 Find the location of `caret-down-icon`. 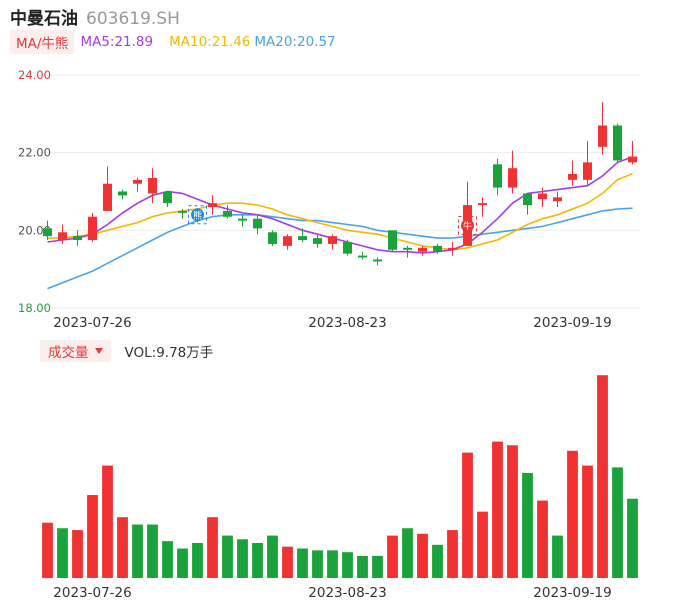

caret-down-icon is located at coordinates (98, 351).